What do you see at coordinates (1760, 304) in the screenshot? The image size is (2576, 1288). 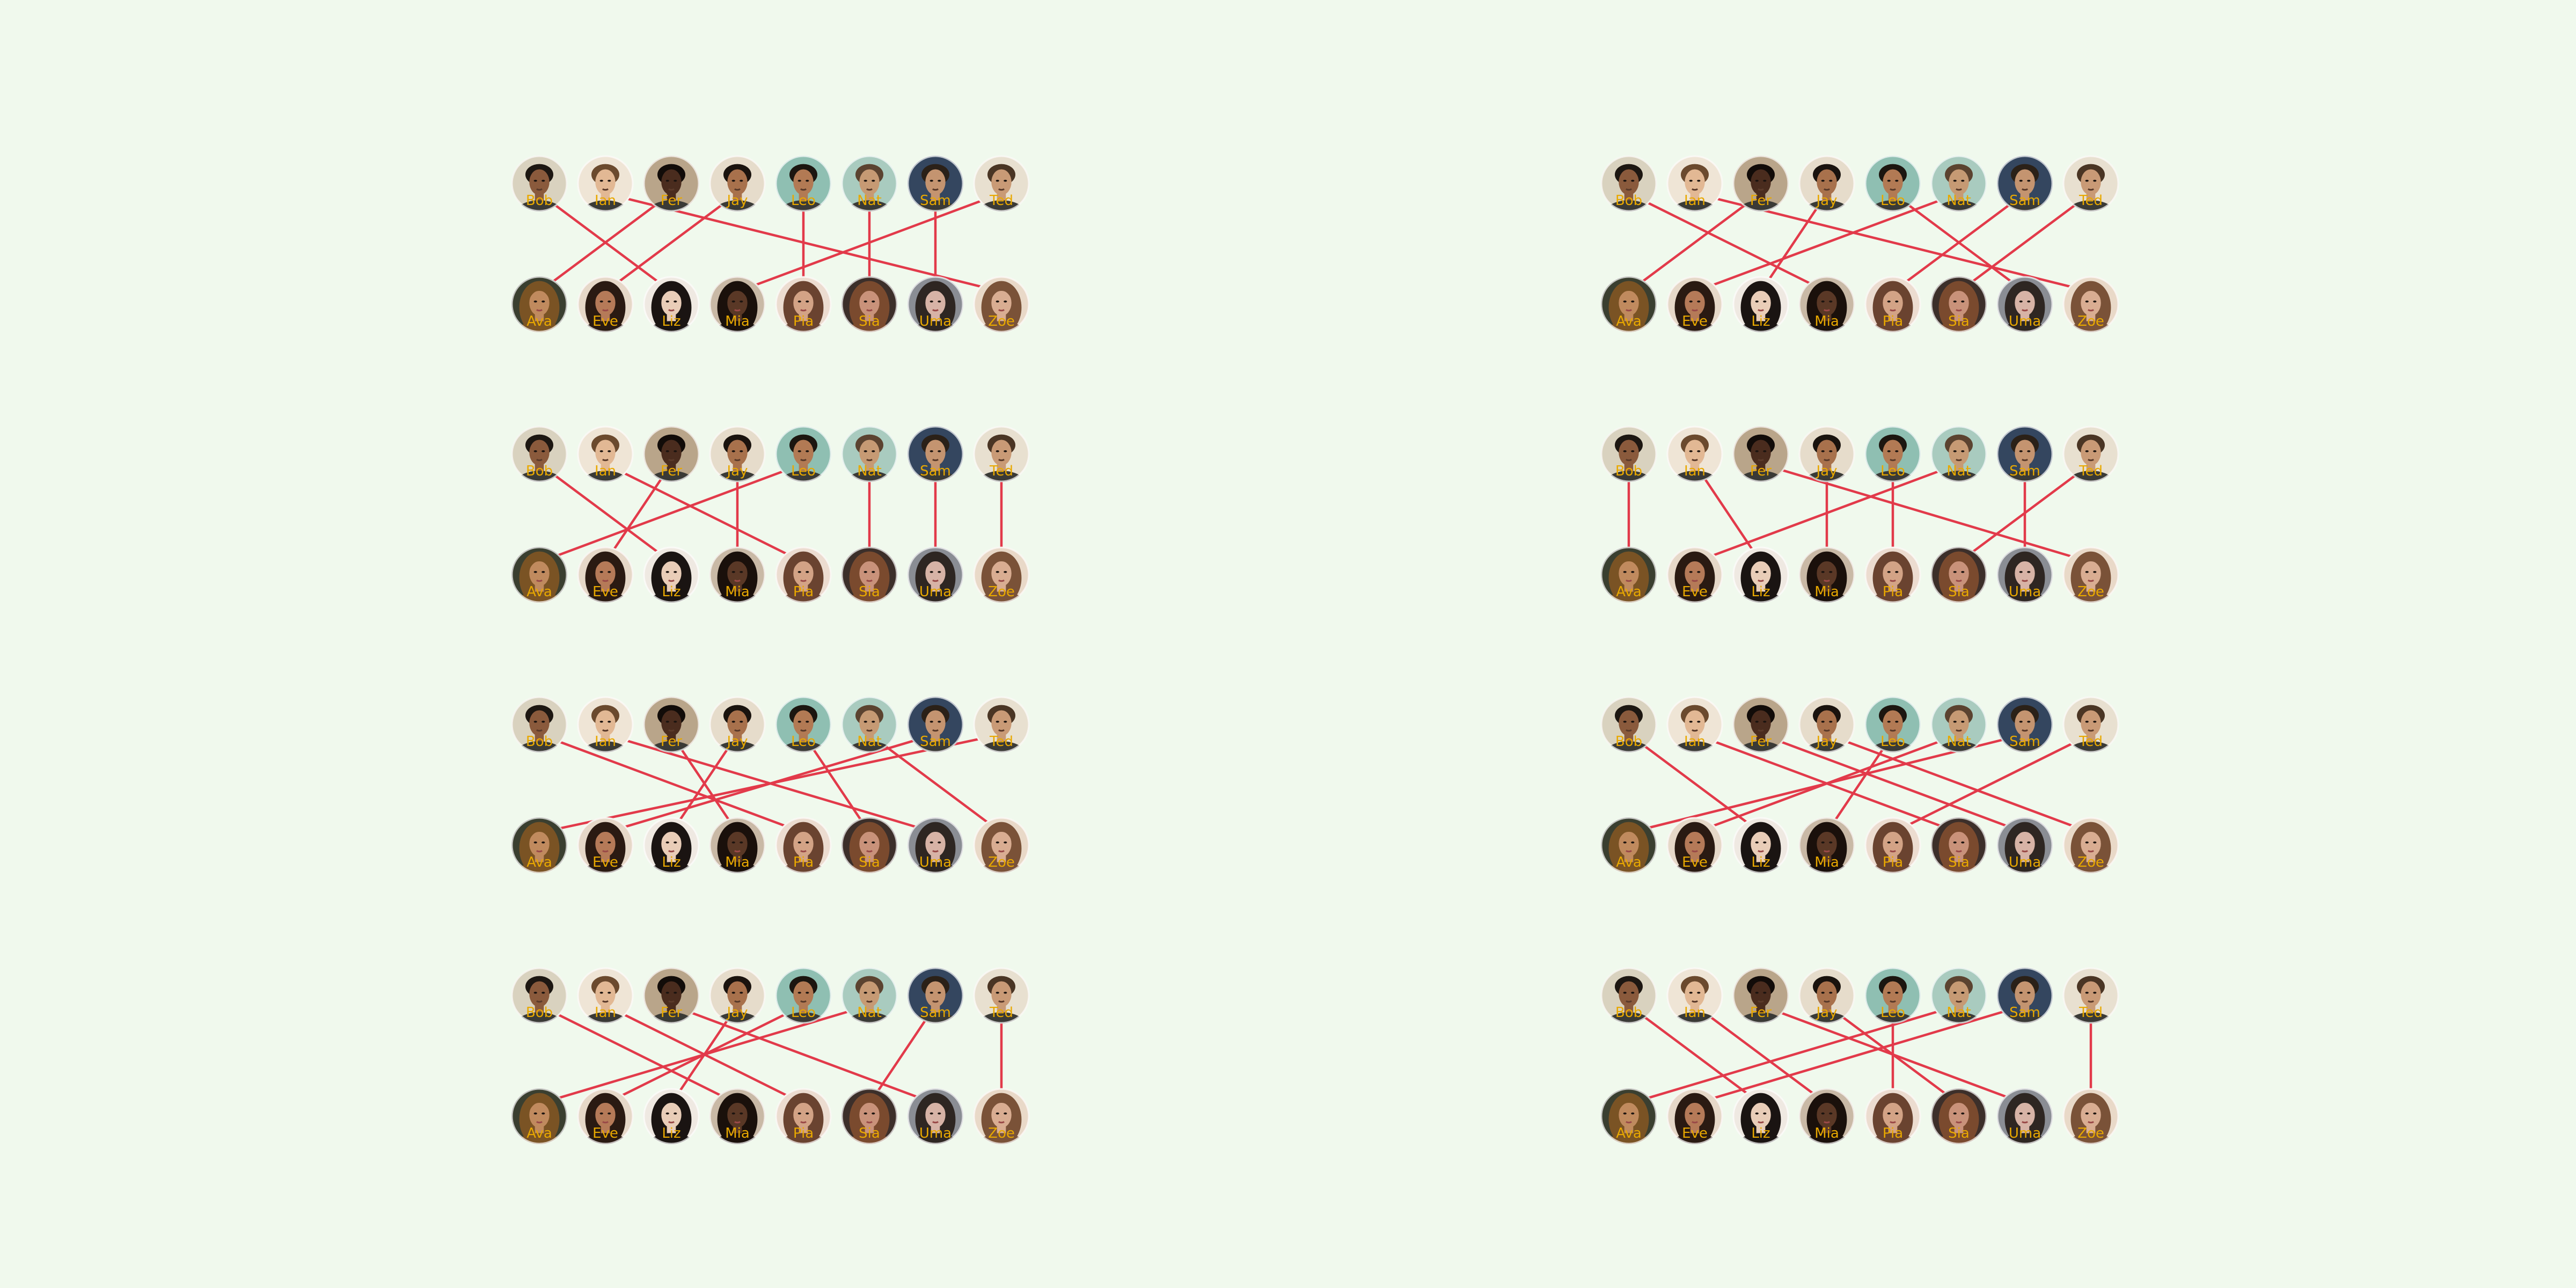 I see `bottom-person-node: Liz` at bounding box center [1760, 304].